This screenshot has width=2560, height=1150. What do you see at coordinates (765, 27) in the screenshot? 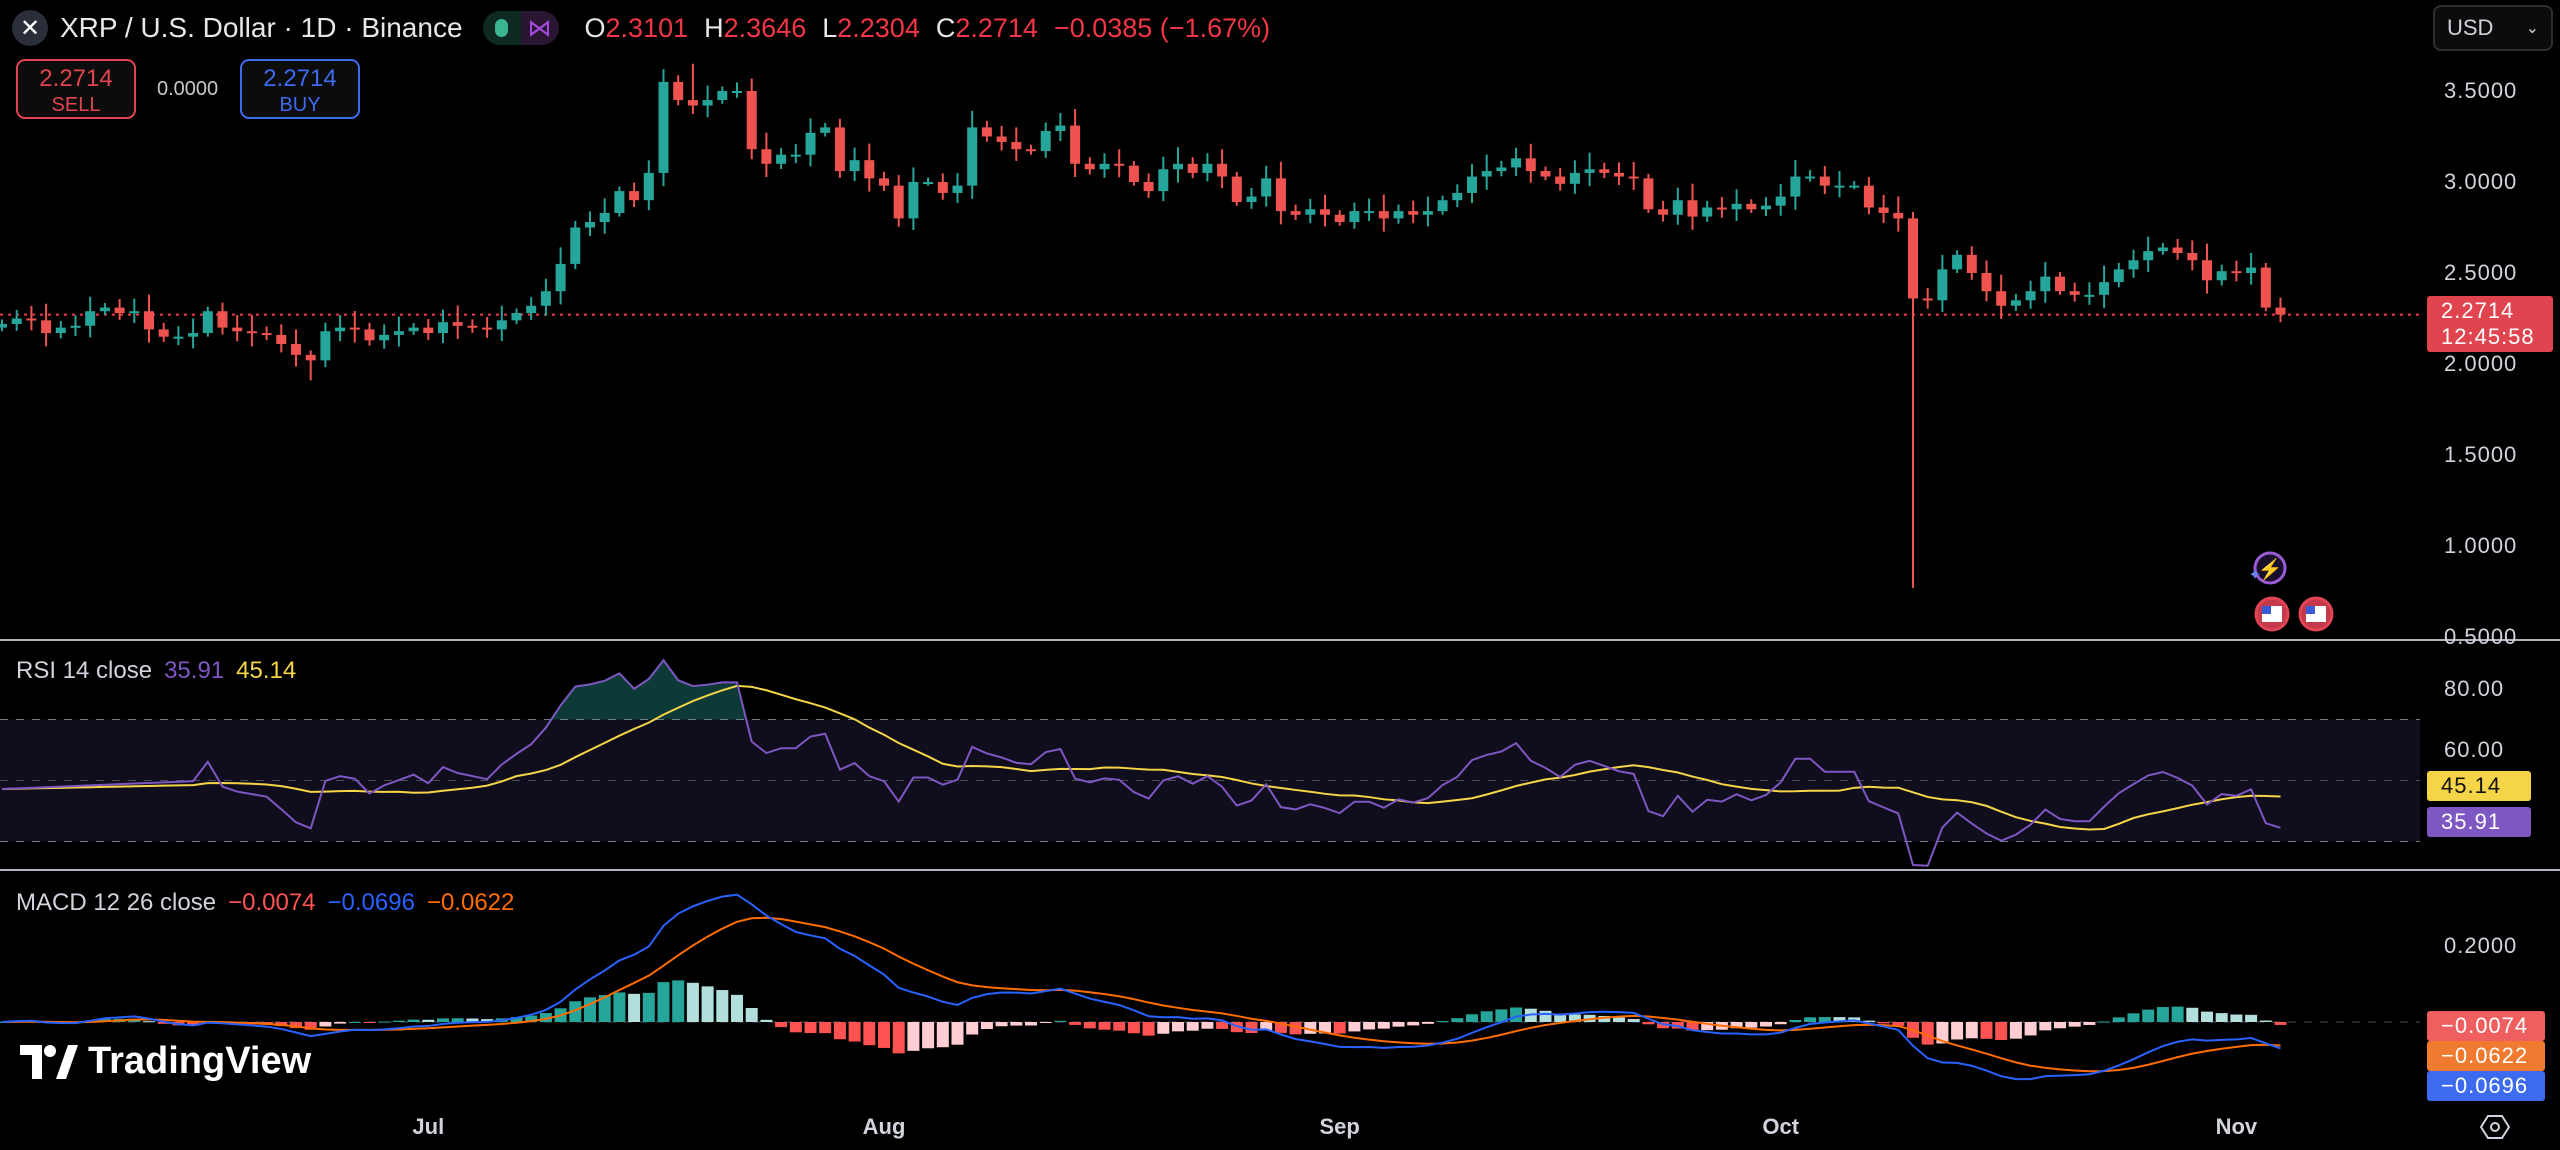
I see `high-value: 2.3646` at bounding box center [765, 27].